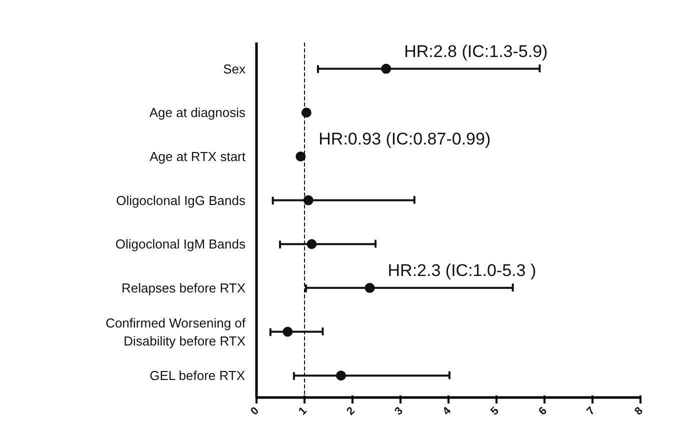 This screenshot has height=421, width=677. I want to click on annotation: HR:0.93 (IC:0.87-0.99), so click(404, 138).